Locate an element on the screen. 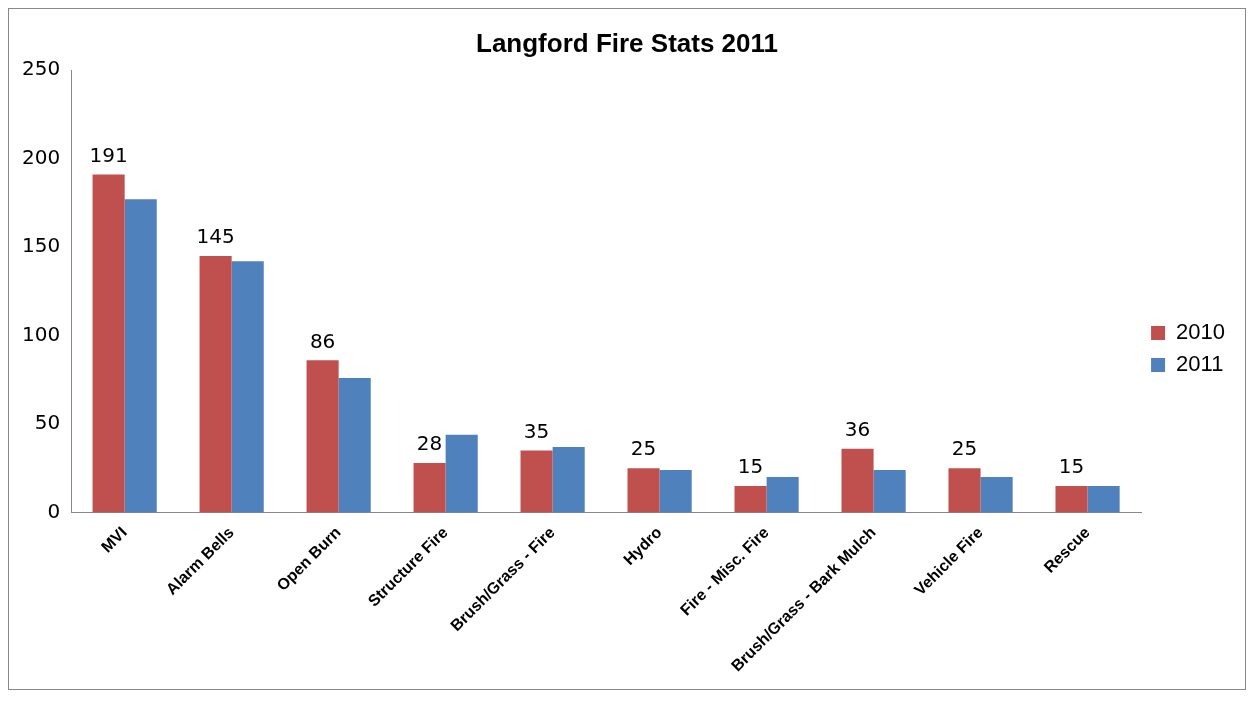 The width and height of the screenshot is (1259, 702). legend-label: 2010 is located at coordinates (1201, 332).